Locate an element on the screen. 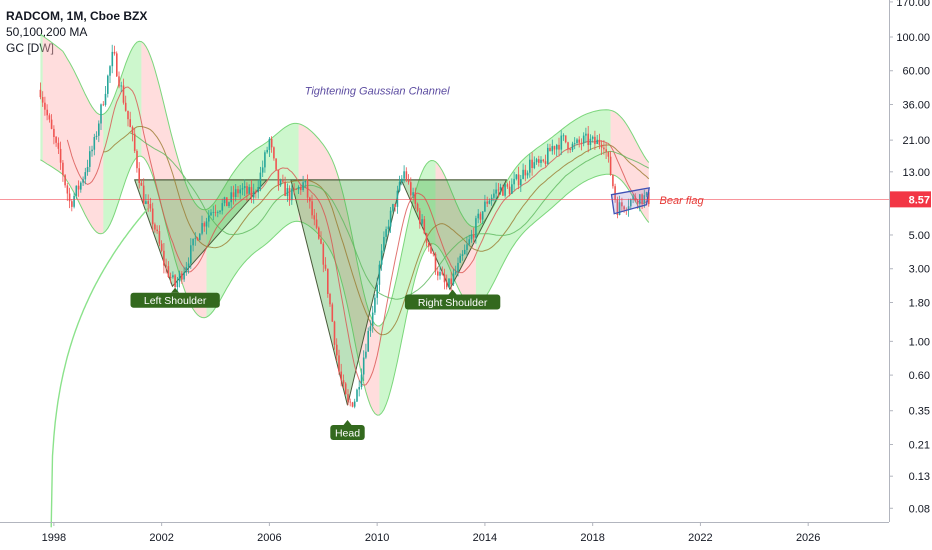  callout-label: Left Shoulder is located at coordinates (175, 301).